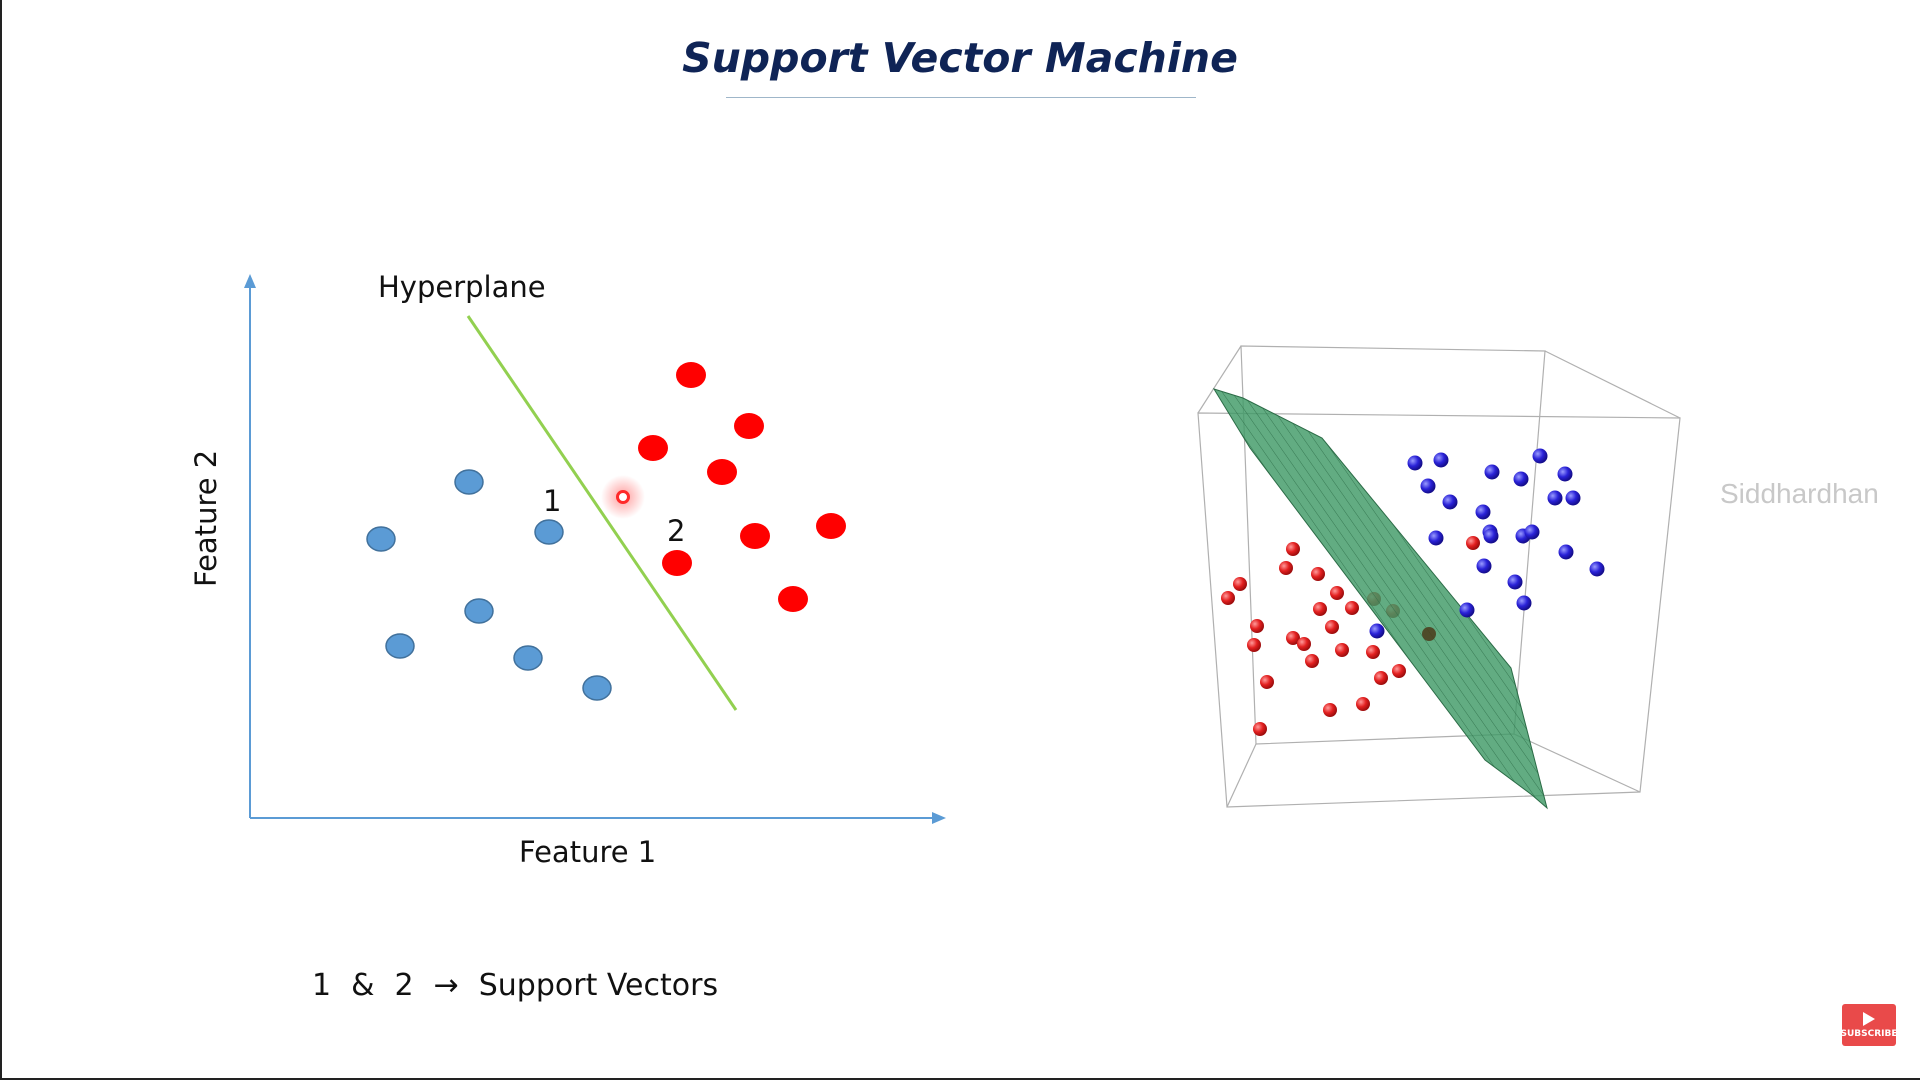 The height and width of the screenshot is (1080, 1920). I want to click on y-axis-label: Feature 2, so click(206, 518).